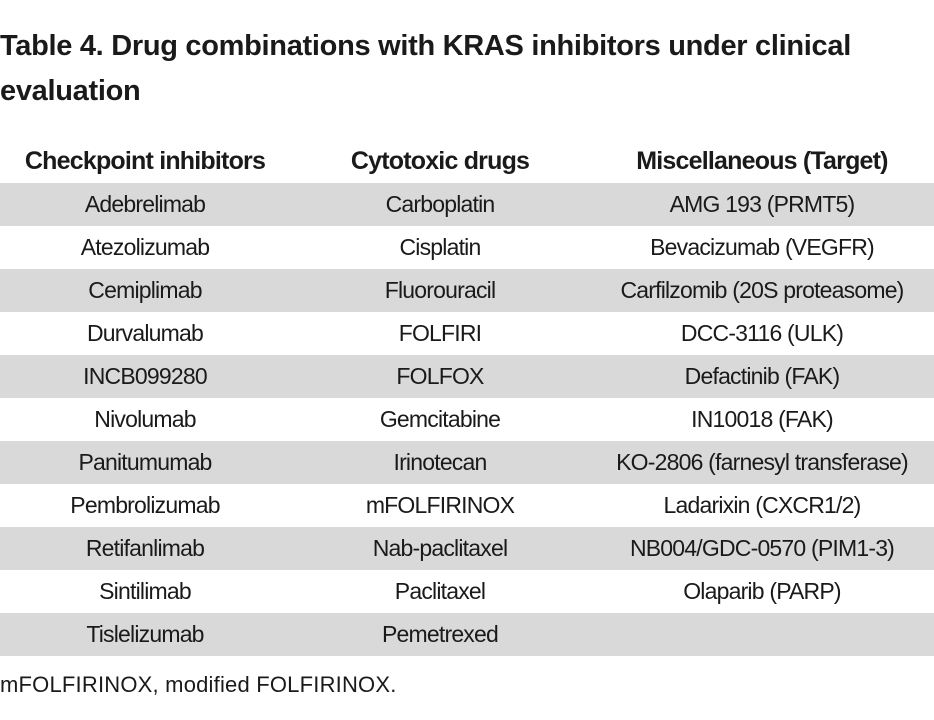 Image resolution: width=934 pixels, height=720 pixels. I want to click on cytotoxic-drug-cell: Pemetrexed, so click(440, 634).